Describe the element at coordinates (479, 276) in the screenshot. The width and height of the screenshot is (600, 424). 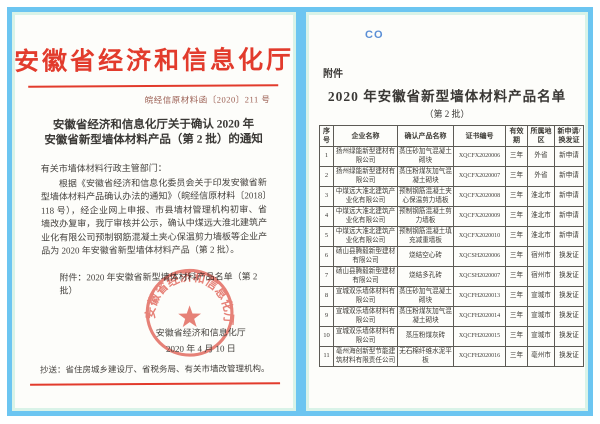
I see `table-cell: XQCSH2020007` at that location.